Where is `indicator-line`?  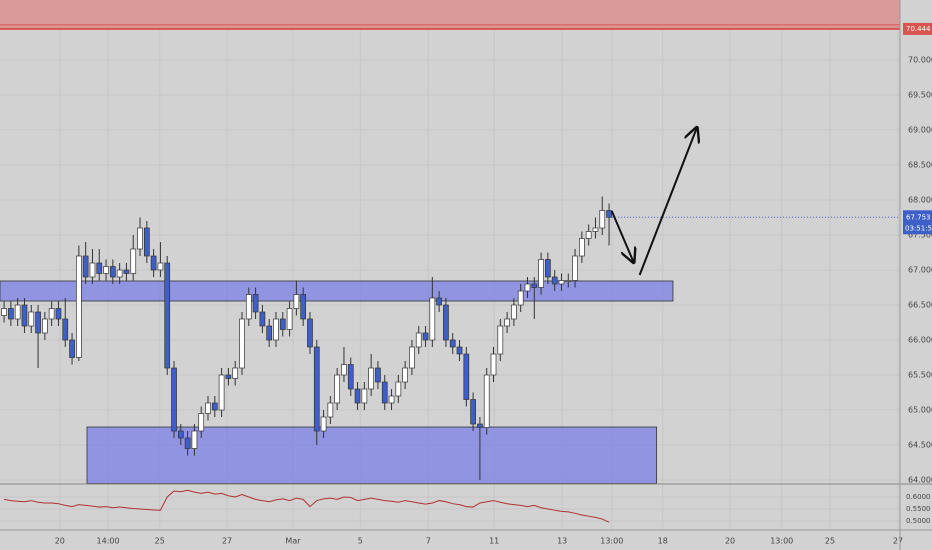
indicator-line is located at coordinates (306, 506).